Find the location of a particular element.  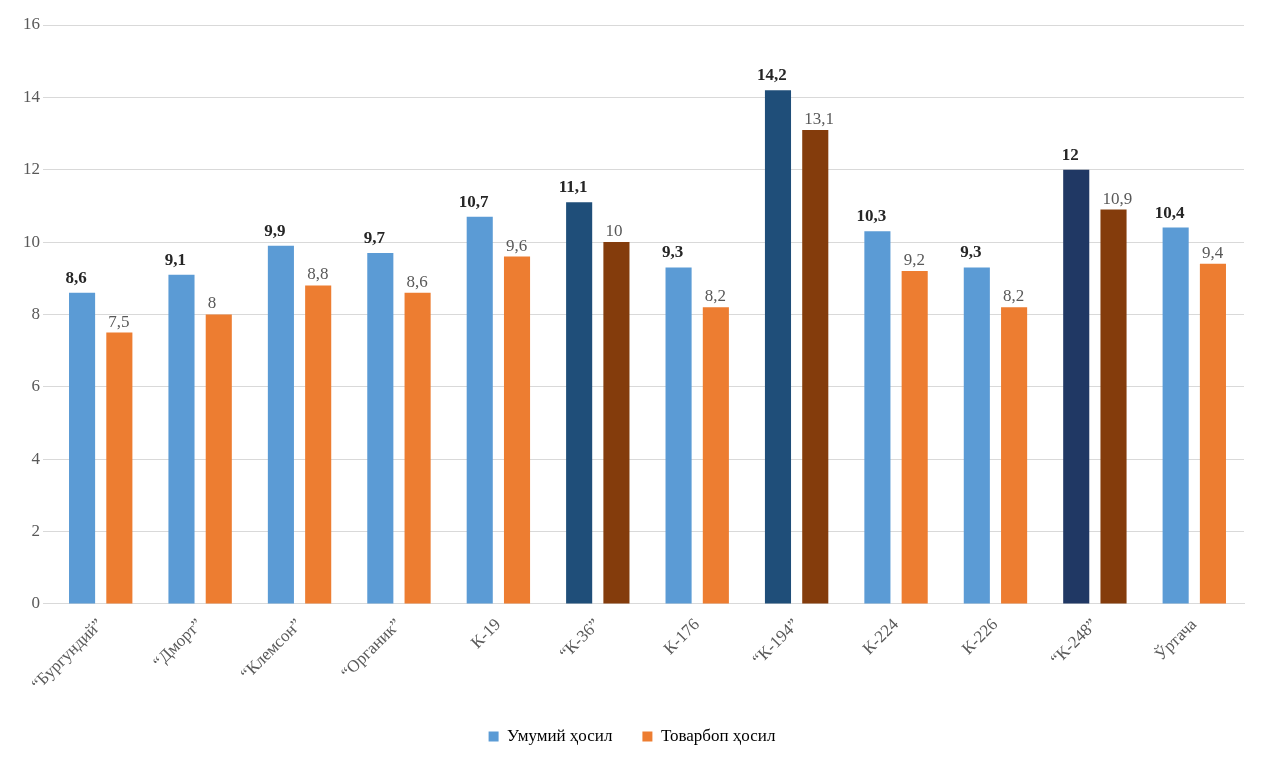

data-label: 10,4 is located at coordinates (1170, 212).